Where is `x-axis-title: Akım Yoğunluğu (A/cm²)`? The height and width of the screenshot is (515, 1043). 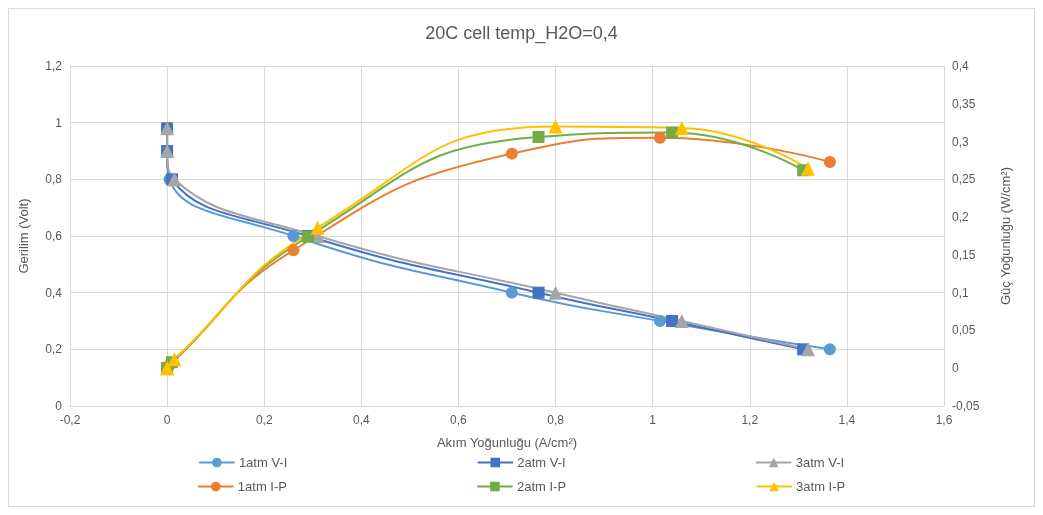 x-axis-title: Akım Yoğunluğu (A/cm²) is located at coordinates (507, 442).